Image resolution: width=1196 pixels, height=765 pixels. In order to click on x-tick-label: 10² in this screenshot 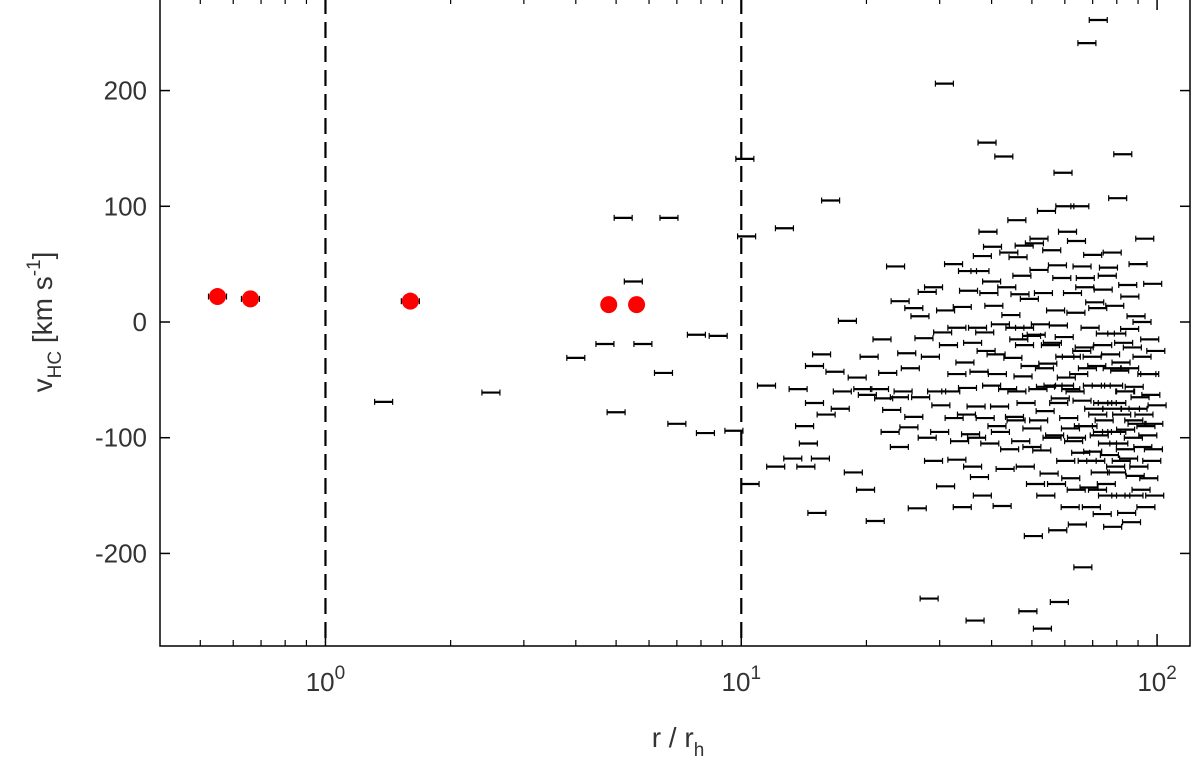, I will do `click(1157, 680)`.